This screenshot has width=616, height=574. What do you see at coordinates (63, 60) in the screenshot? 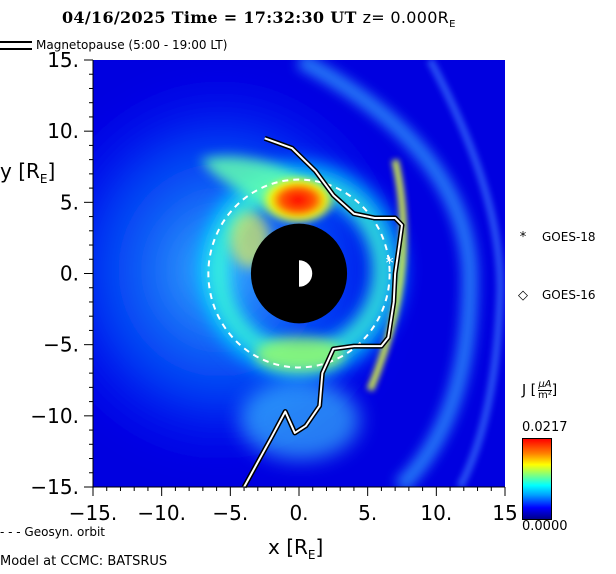
I see `y-tick-label: 15.` at bounding box center [63, 60].